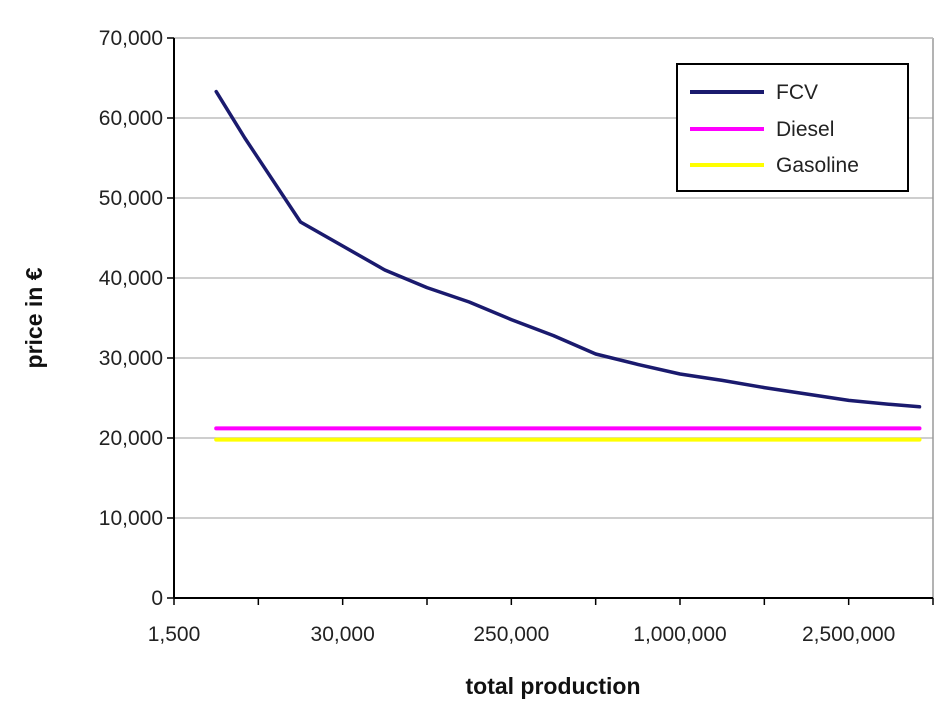 The width and height of the screenshot is (943, 723). What do you see at coordinates (848, 634) in the screenshot?
I see `x-tick-label: 2,500,000` at bounding box center [848, 634].